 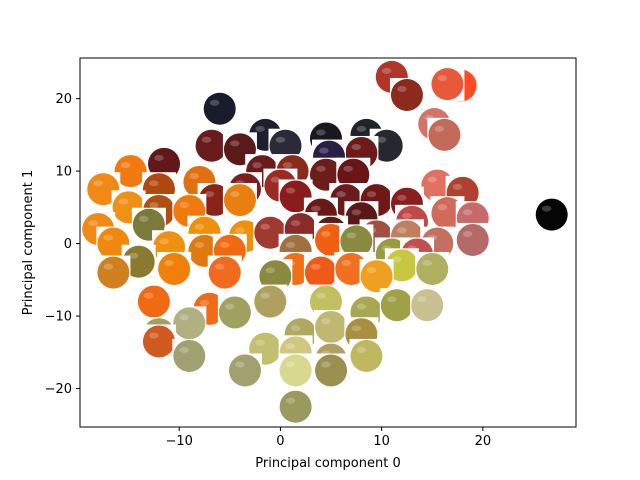 I want to click on y-tick-label: −10, so click(x=58, y=317).